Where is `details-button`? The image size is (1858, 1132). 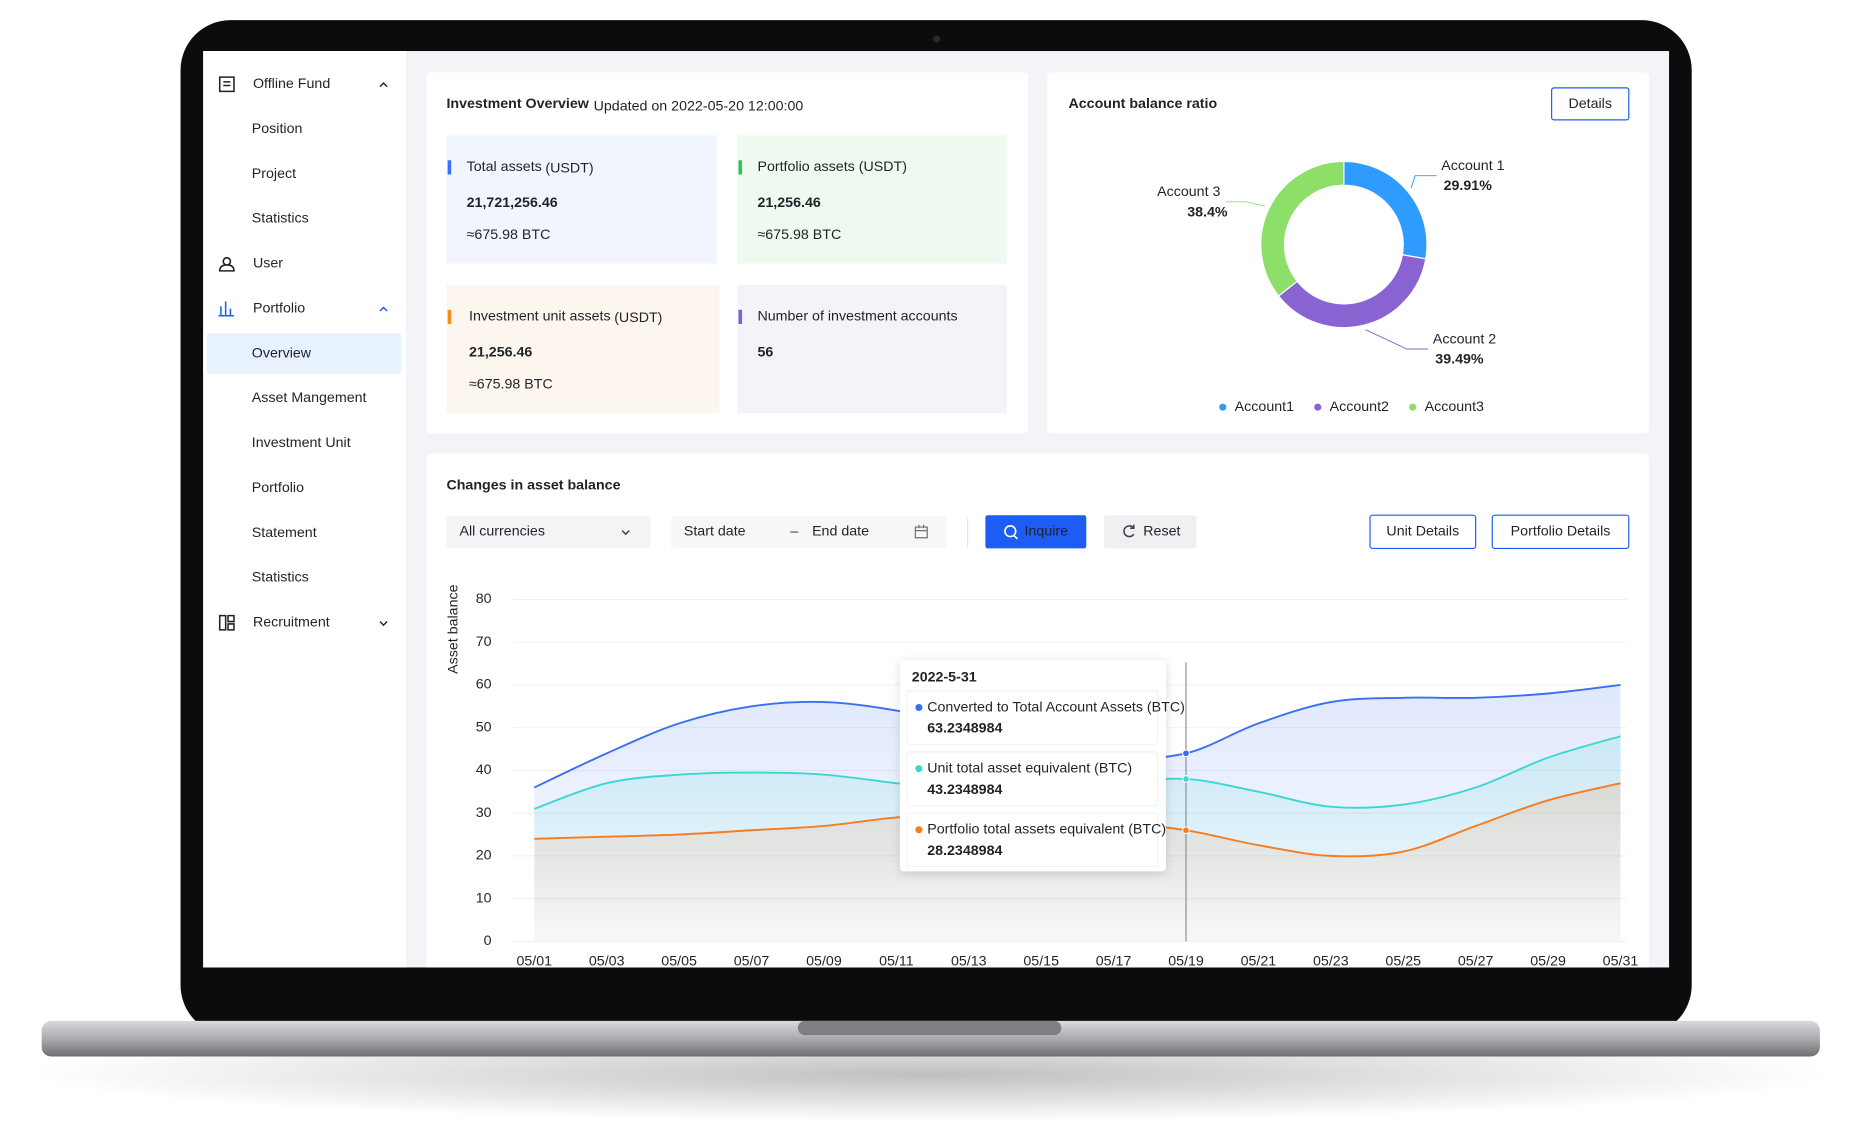 details-button is located at coordinates (1590, 104).